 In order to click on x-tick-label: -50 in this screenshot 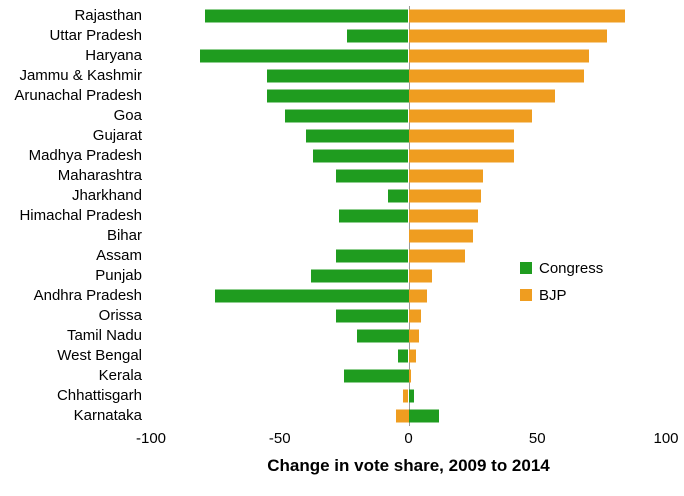, I will do `click(279, 438)`.